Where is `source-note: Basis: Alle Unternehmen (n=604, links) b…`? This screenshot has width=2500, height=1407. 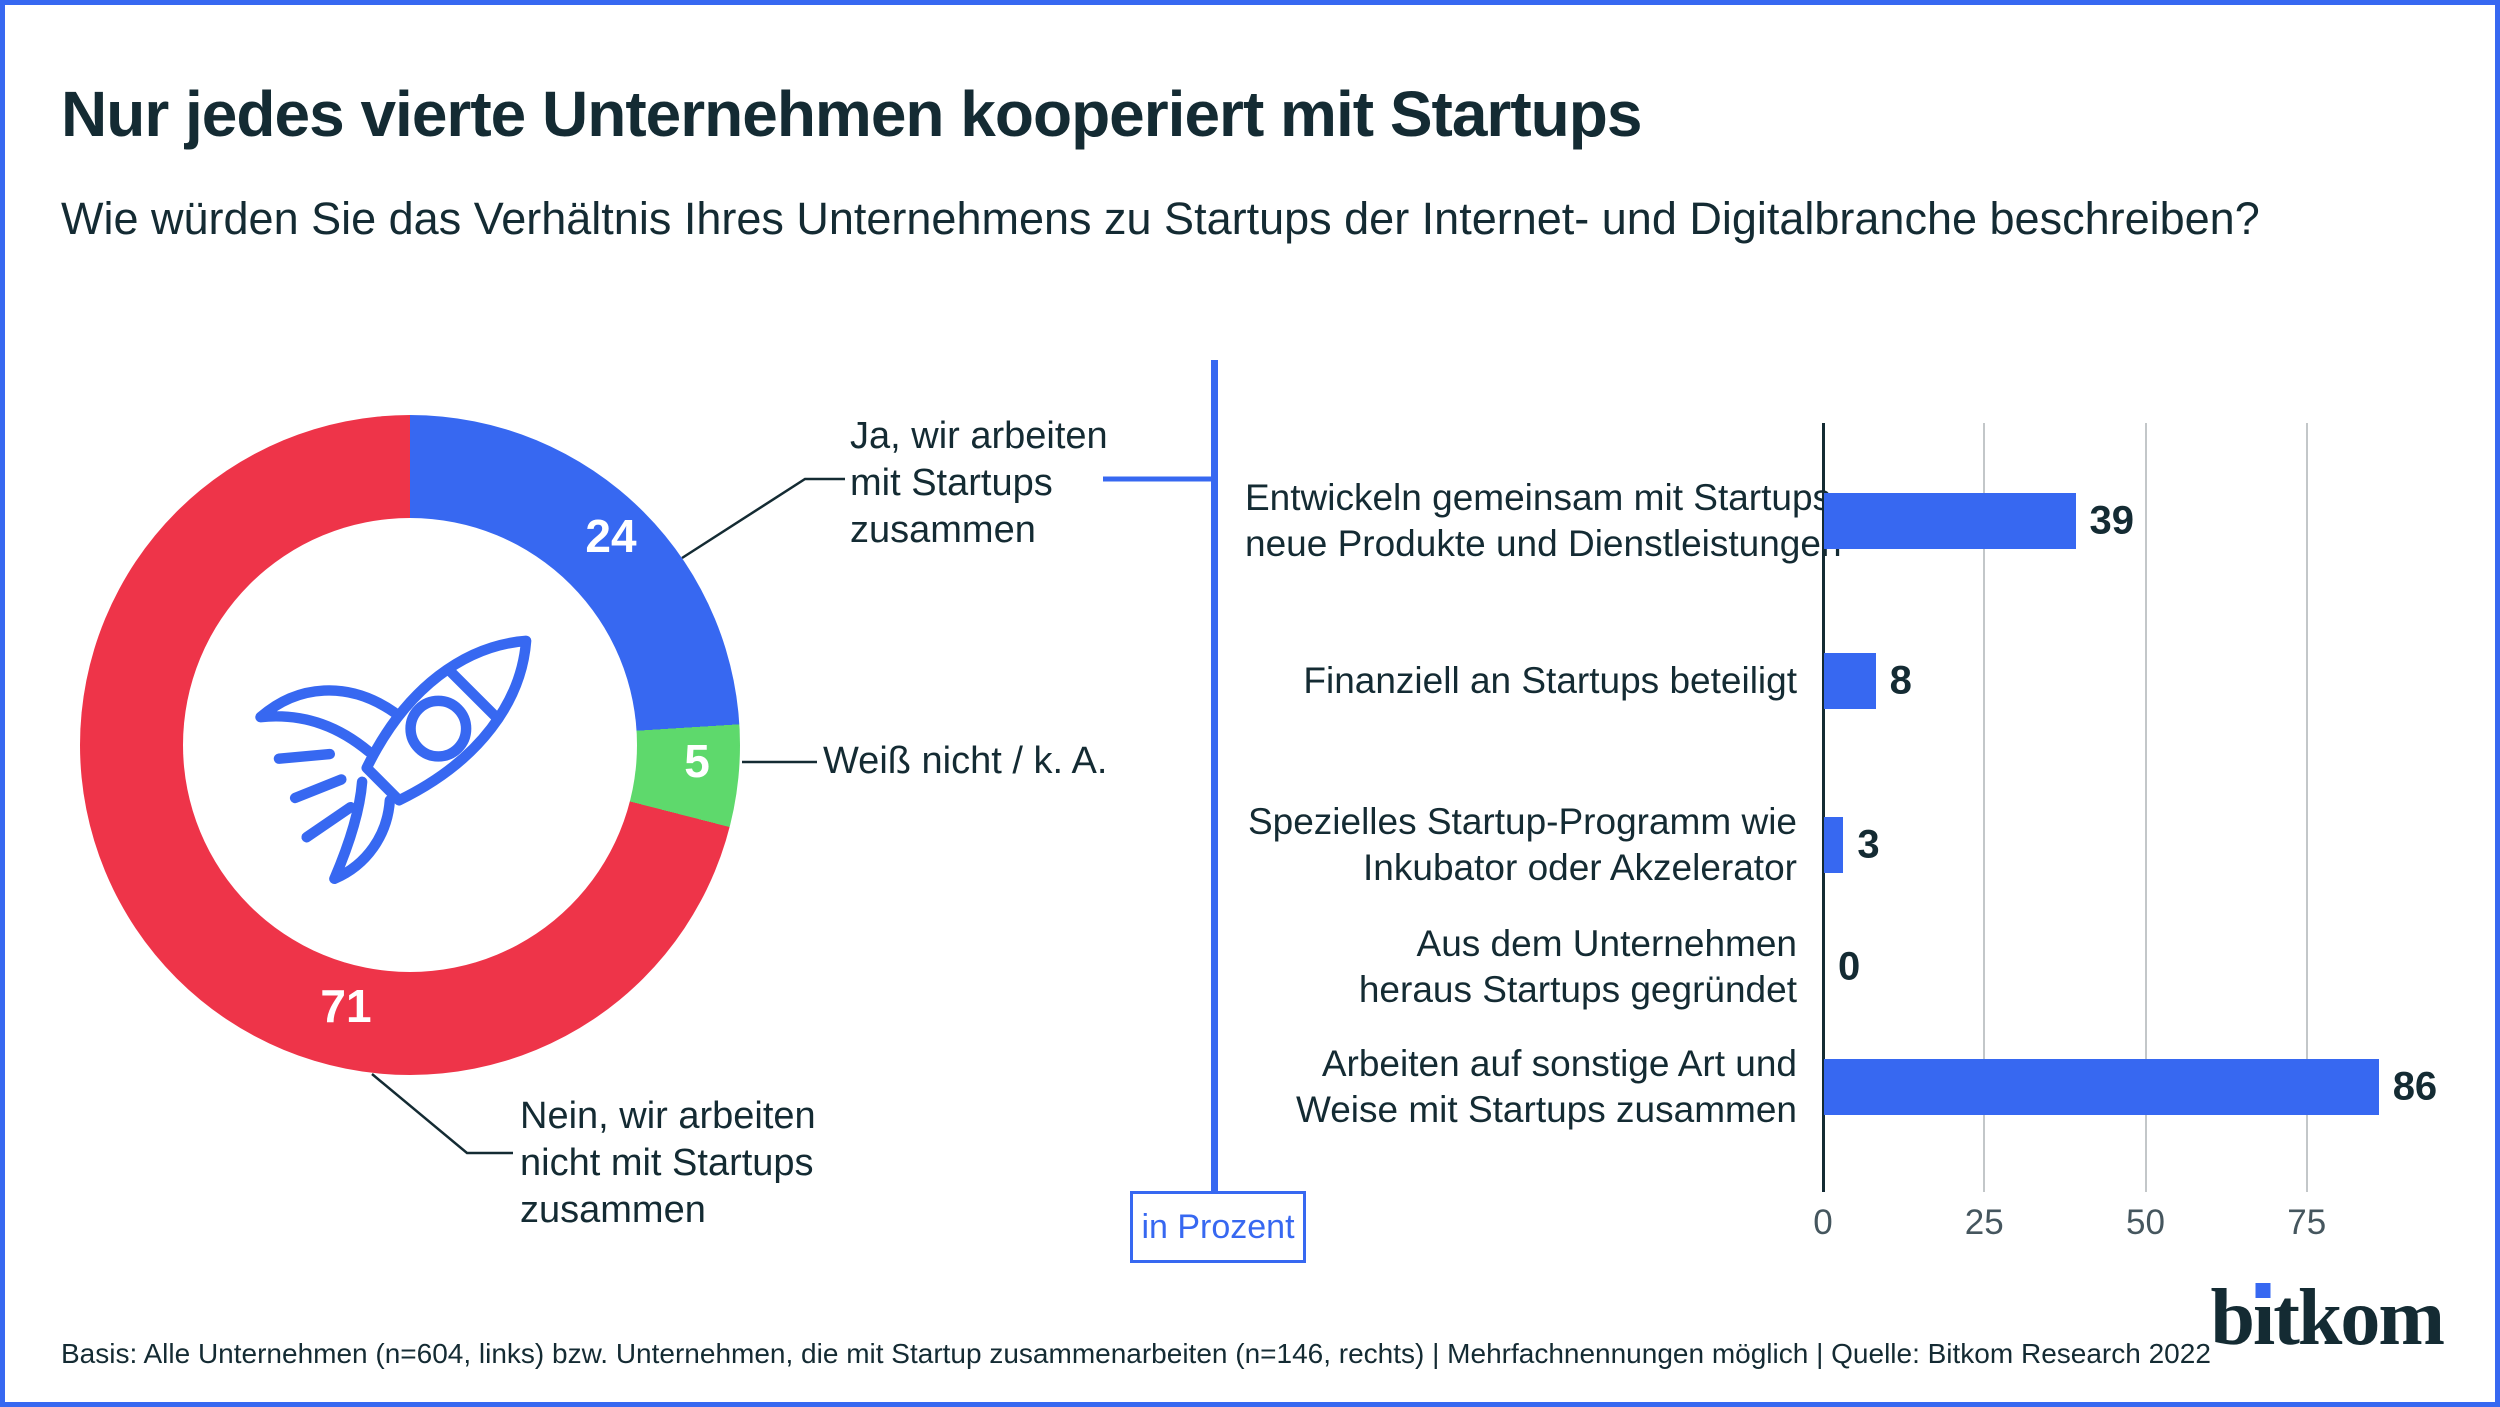
source-note: Basis: Alle Unternehmen (n=604, links) b… is located at coordinates (1136, 1353).